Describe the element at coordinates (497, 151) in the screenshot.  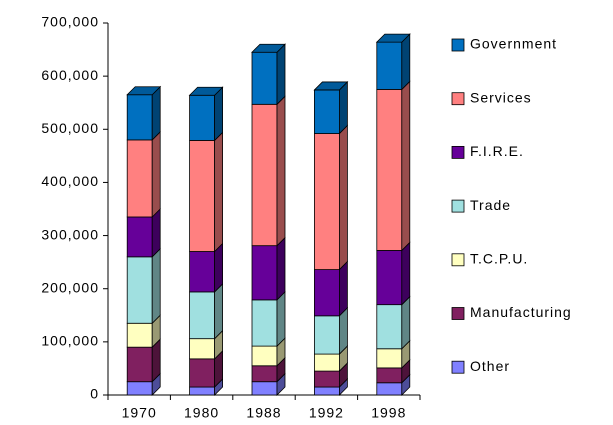
I see `legend-label: F.I.R.E.` at that location.